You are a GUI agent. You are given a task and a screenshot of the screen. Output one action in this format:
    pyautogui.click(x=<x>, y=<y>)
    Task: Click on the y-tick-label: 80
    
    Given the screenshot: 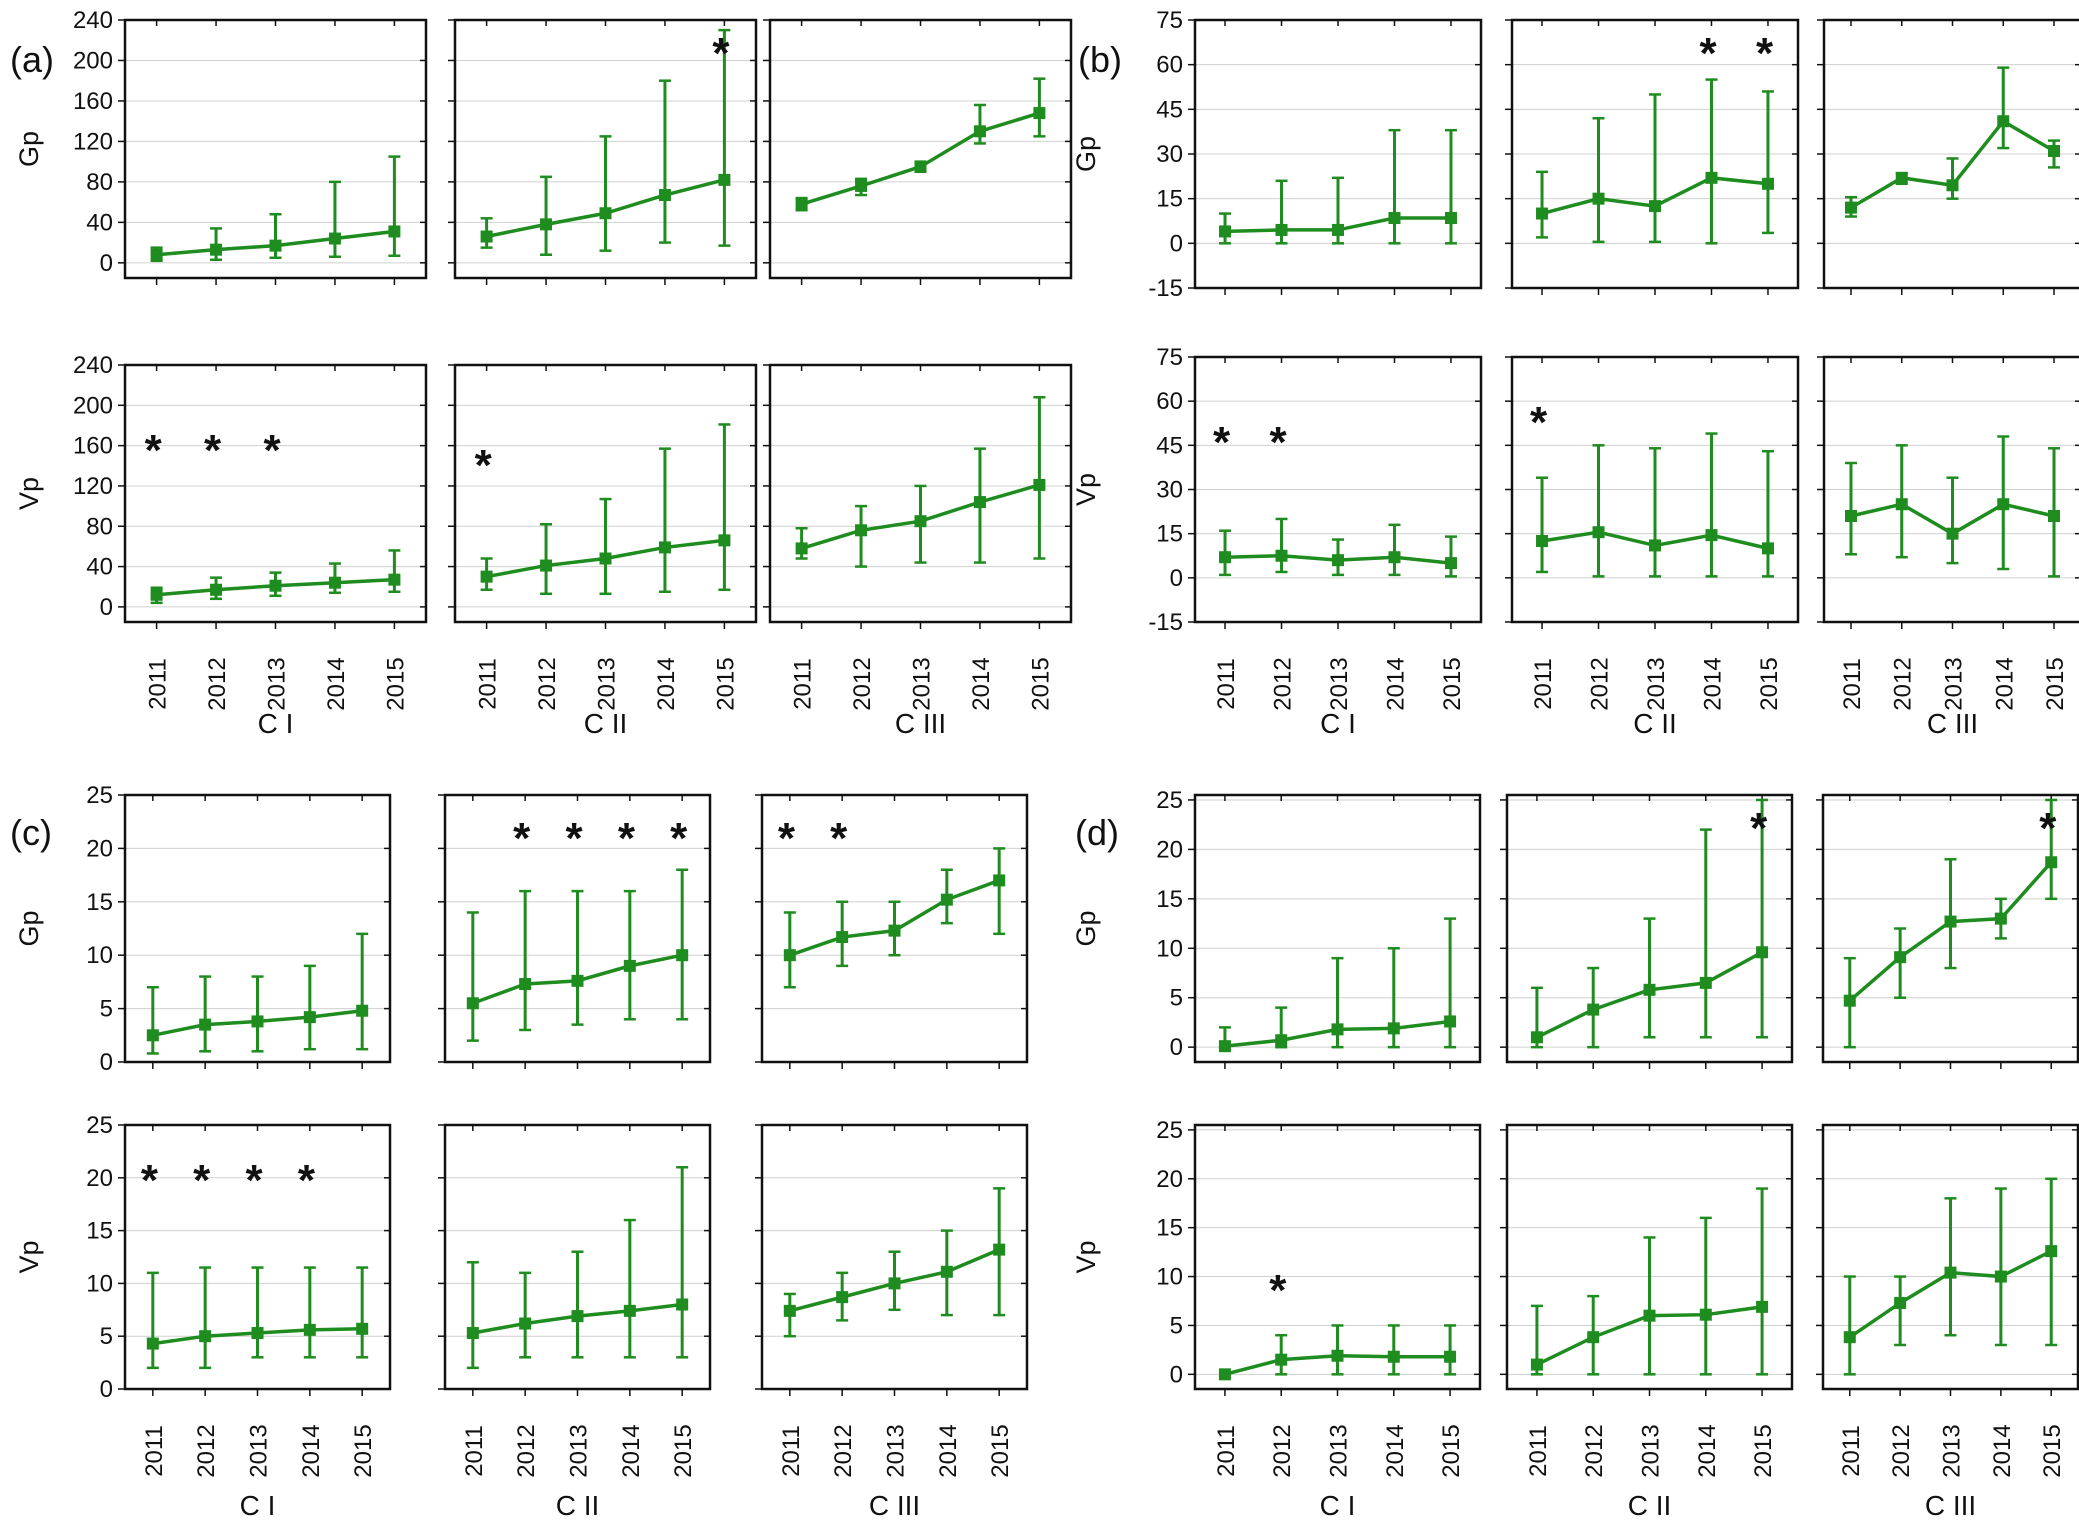 What is the action you would take?
    pyautogui.click(x=99, y=526)
    